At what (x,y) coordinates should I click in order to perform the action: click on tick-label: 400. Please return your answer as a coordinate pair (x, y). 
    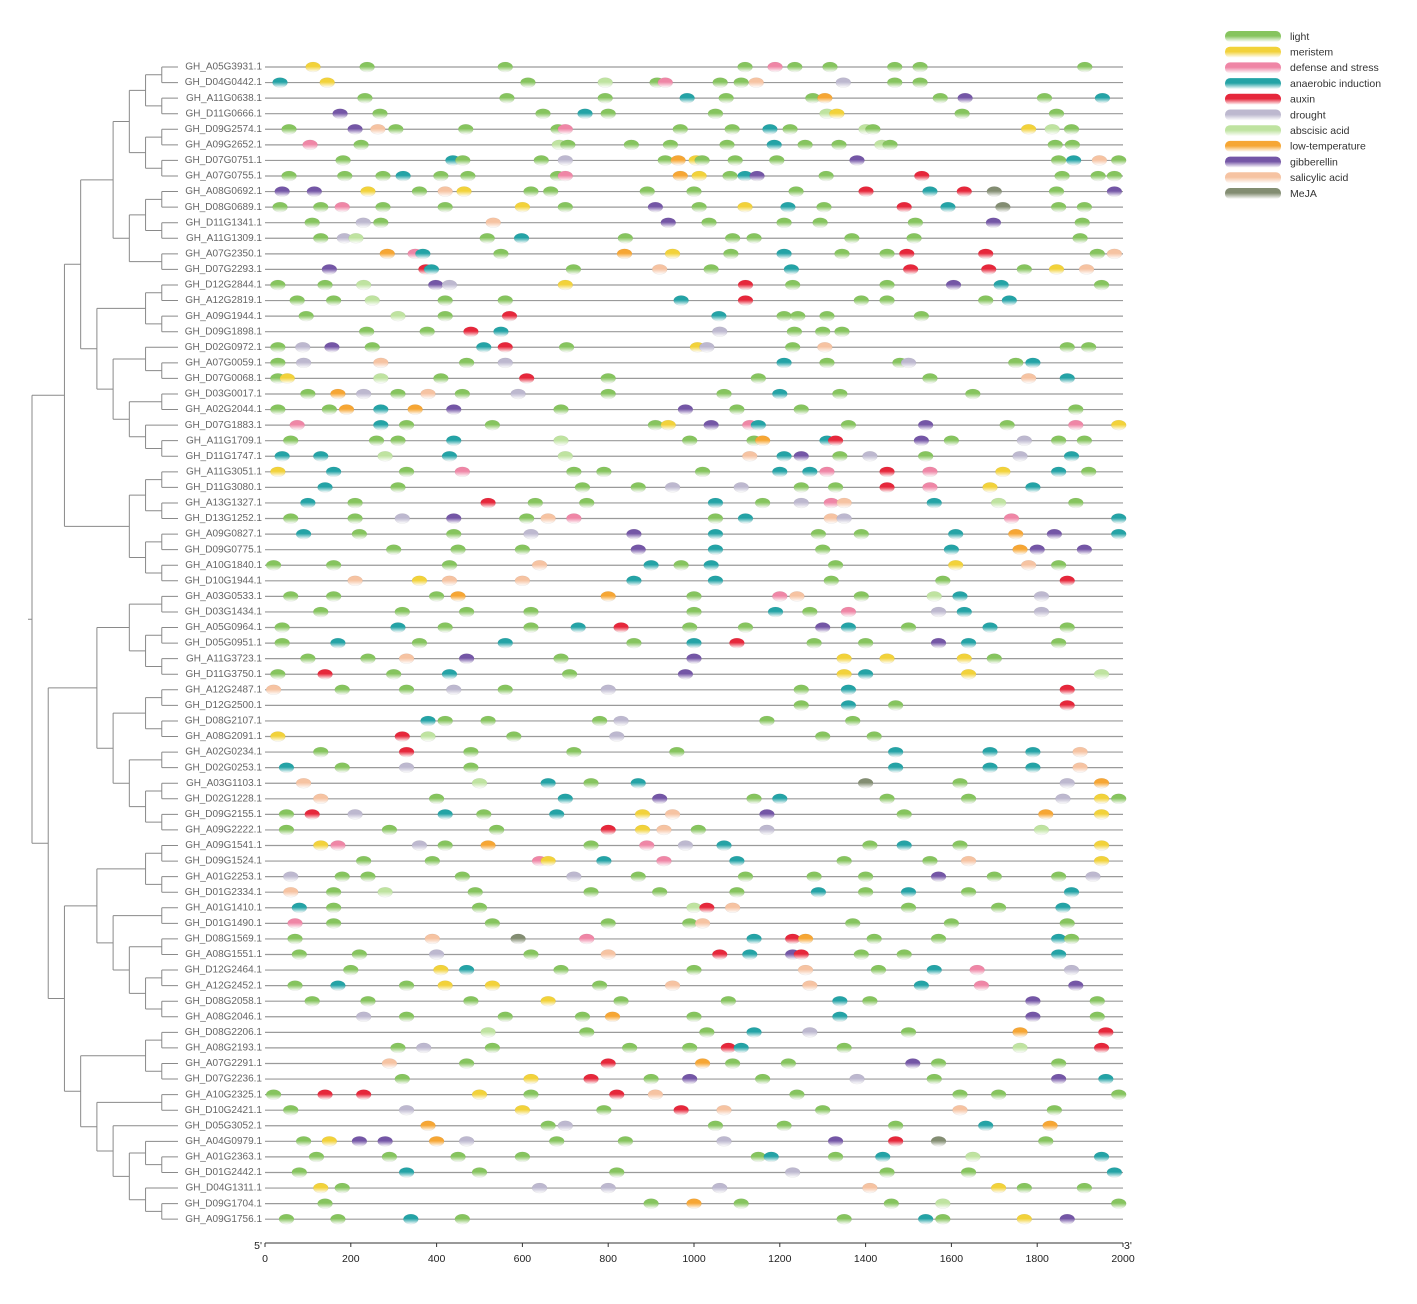
    Looking at the image, I should click on (437, 1259).